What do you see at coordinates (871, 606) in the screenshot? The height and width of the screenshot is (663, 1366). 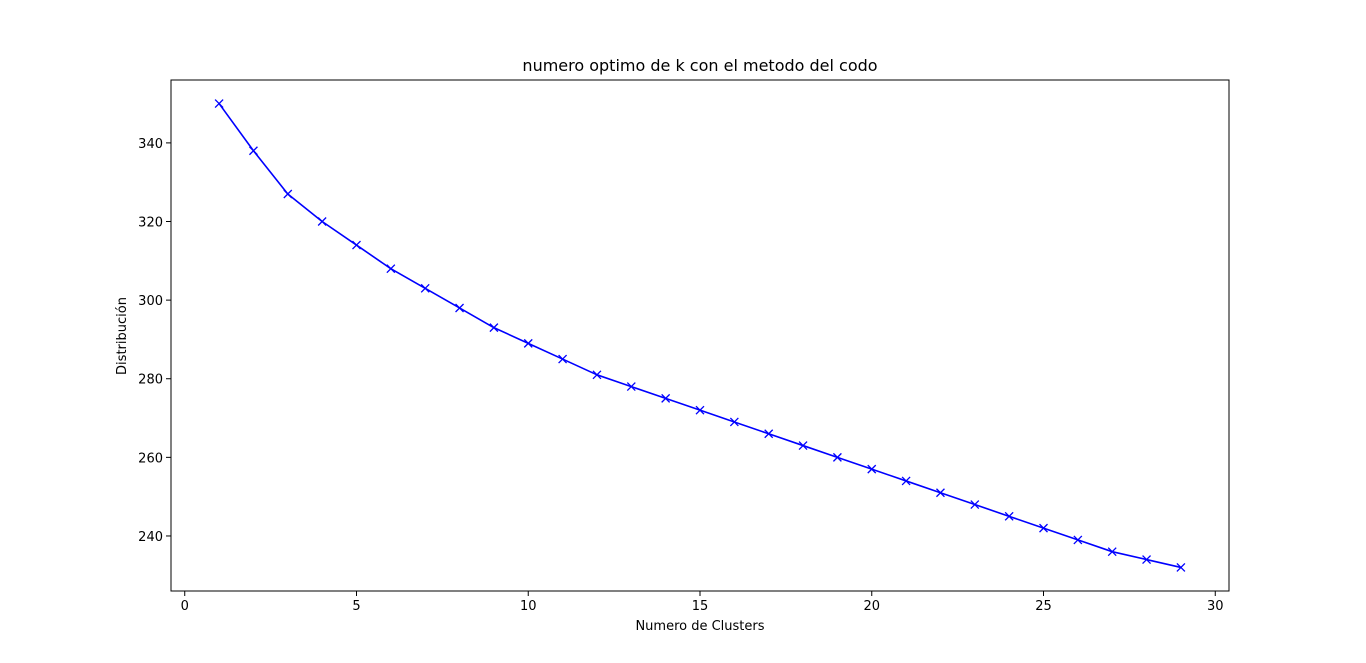 I see `x-tick-label: 20` at bounding box center [871, 606].